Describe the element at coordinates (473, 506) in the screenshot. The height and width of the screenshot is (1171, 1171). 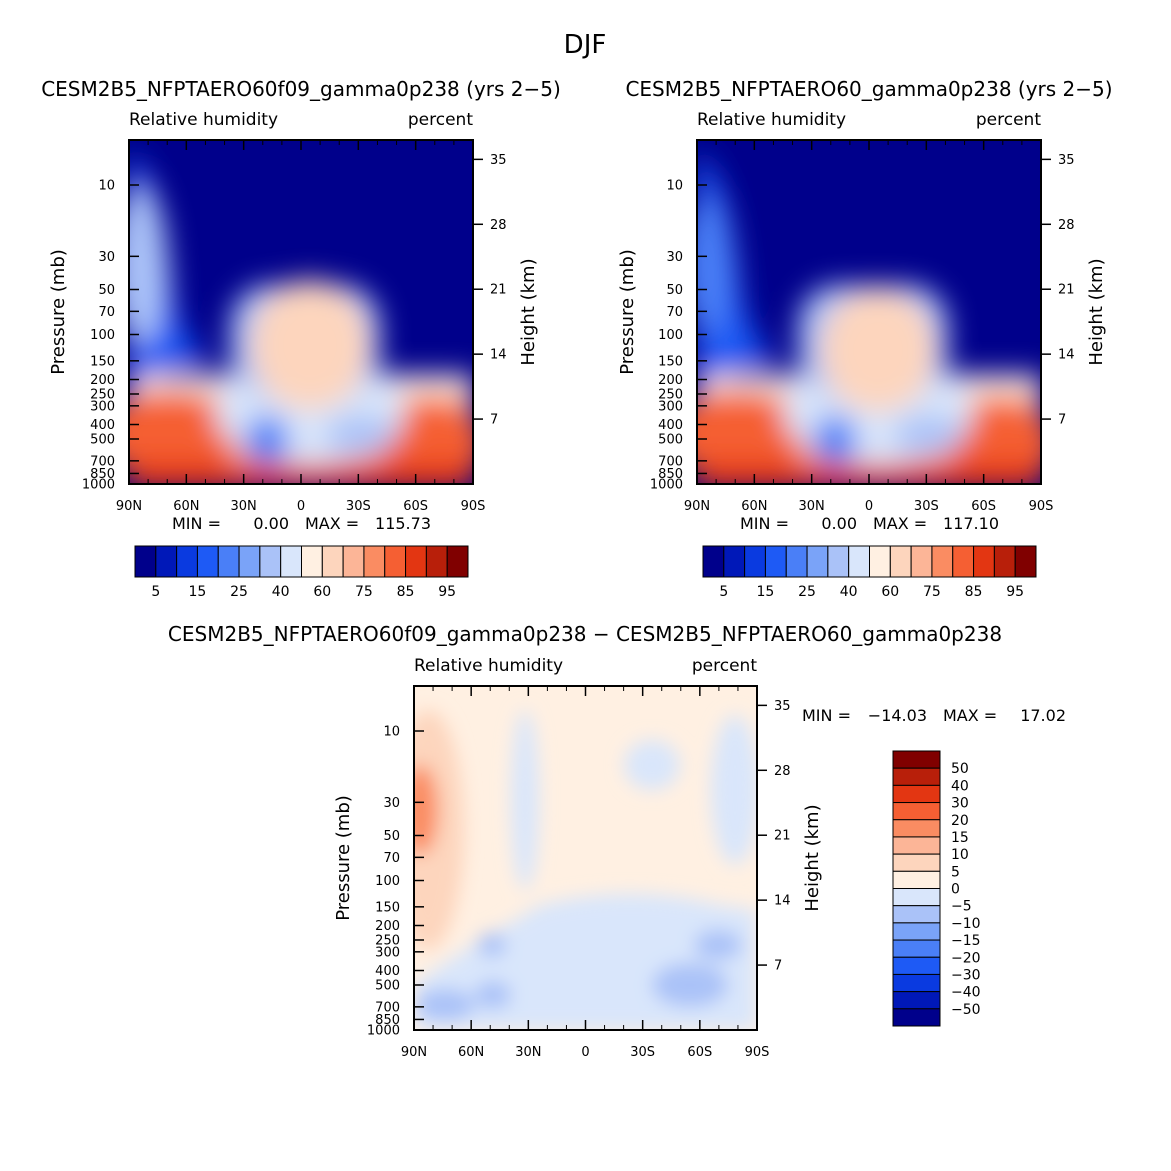
I see `x-tick-label: 90S` at that location.